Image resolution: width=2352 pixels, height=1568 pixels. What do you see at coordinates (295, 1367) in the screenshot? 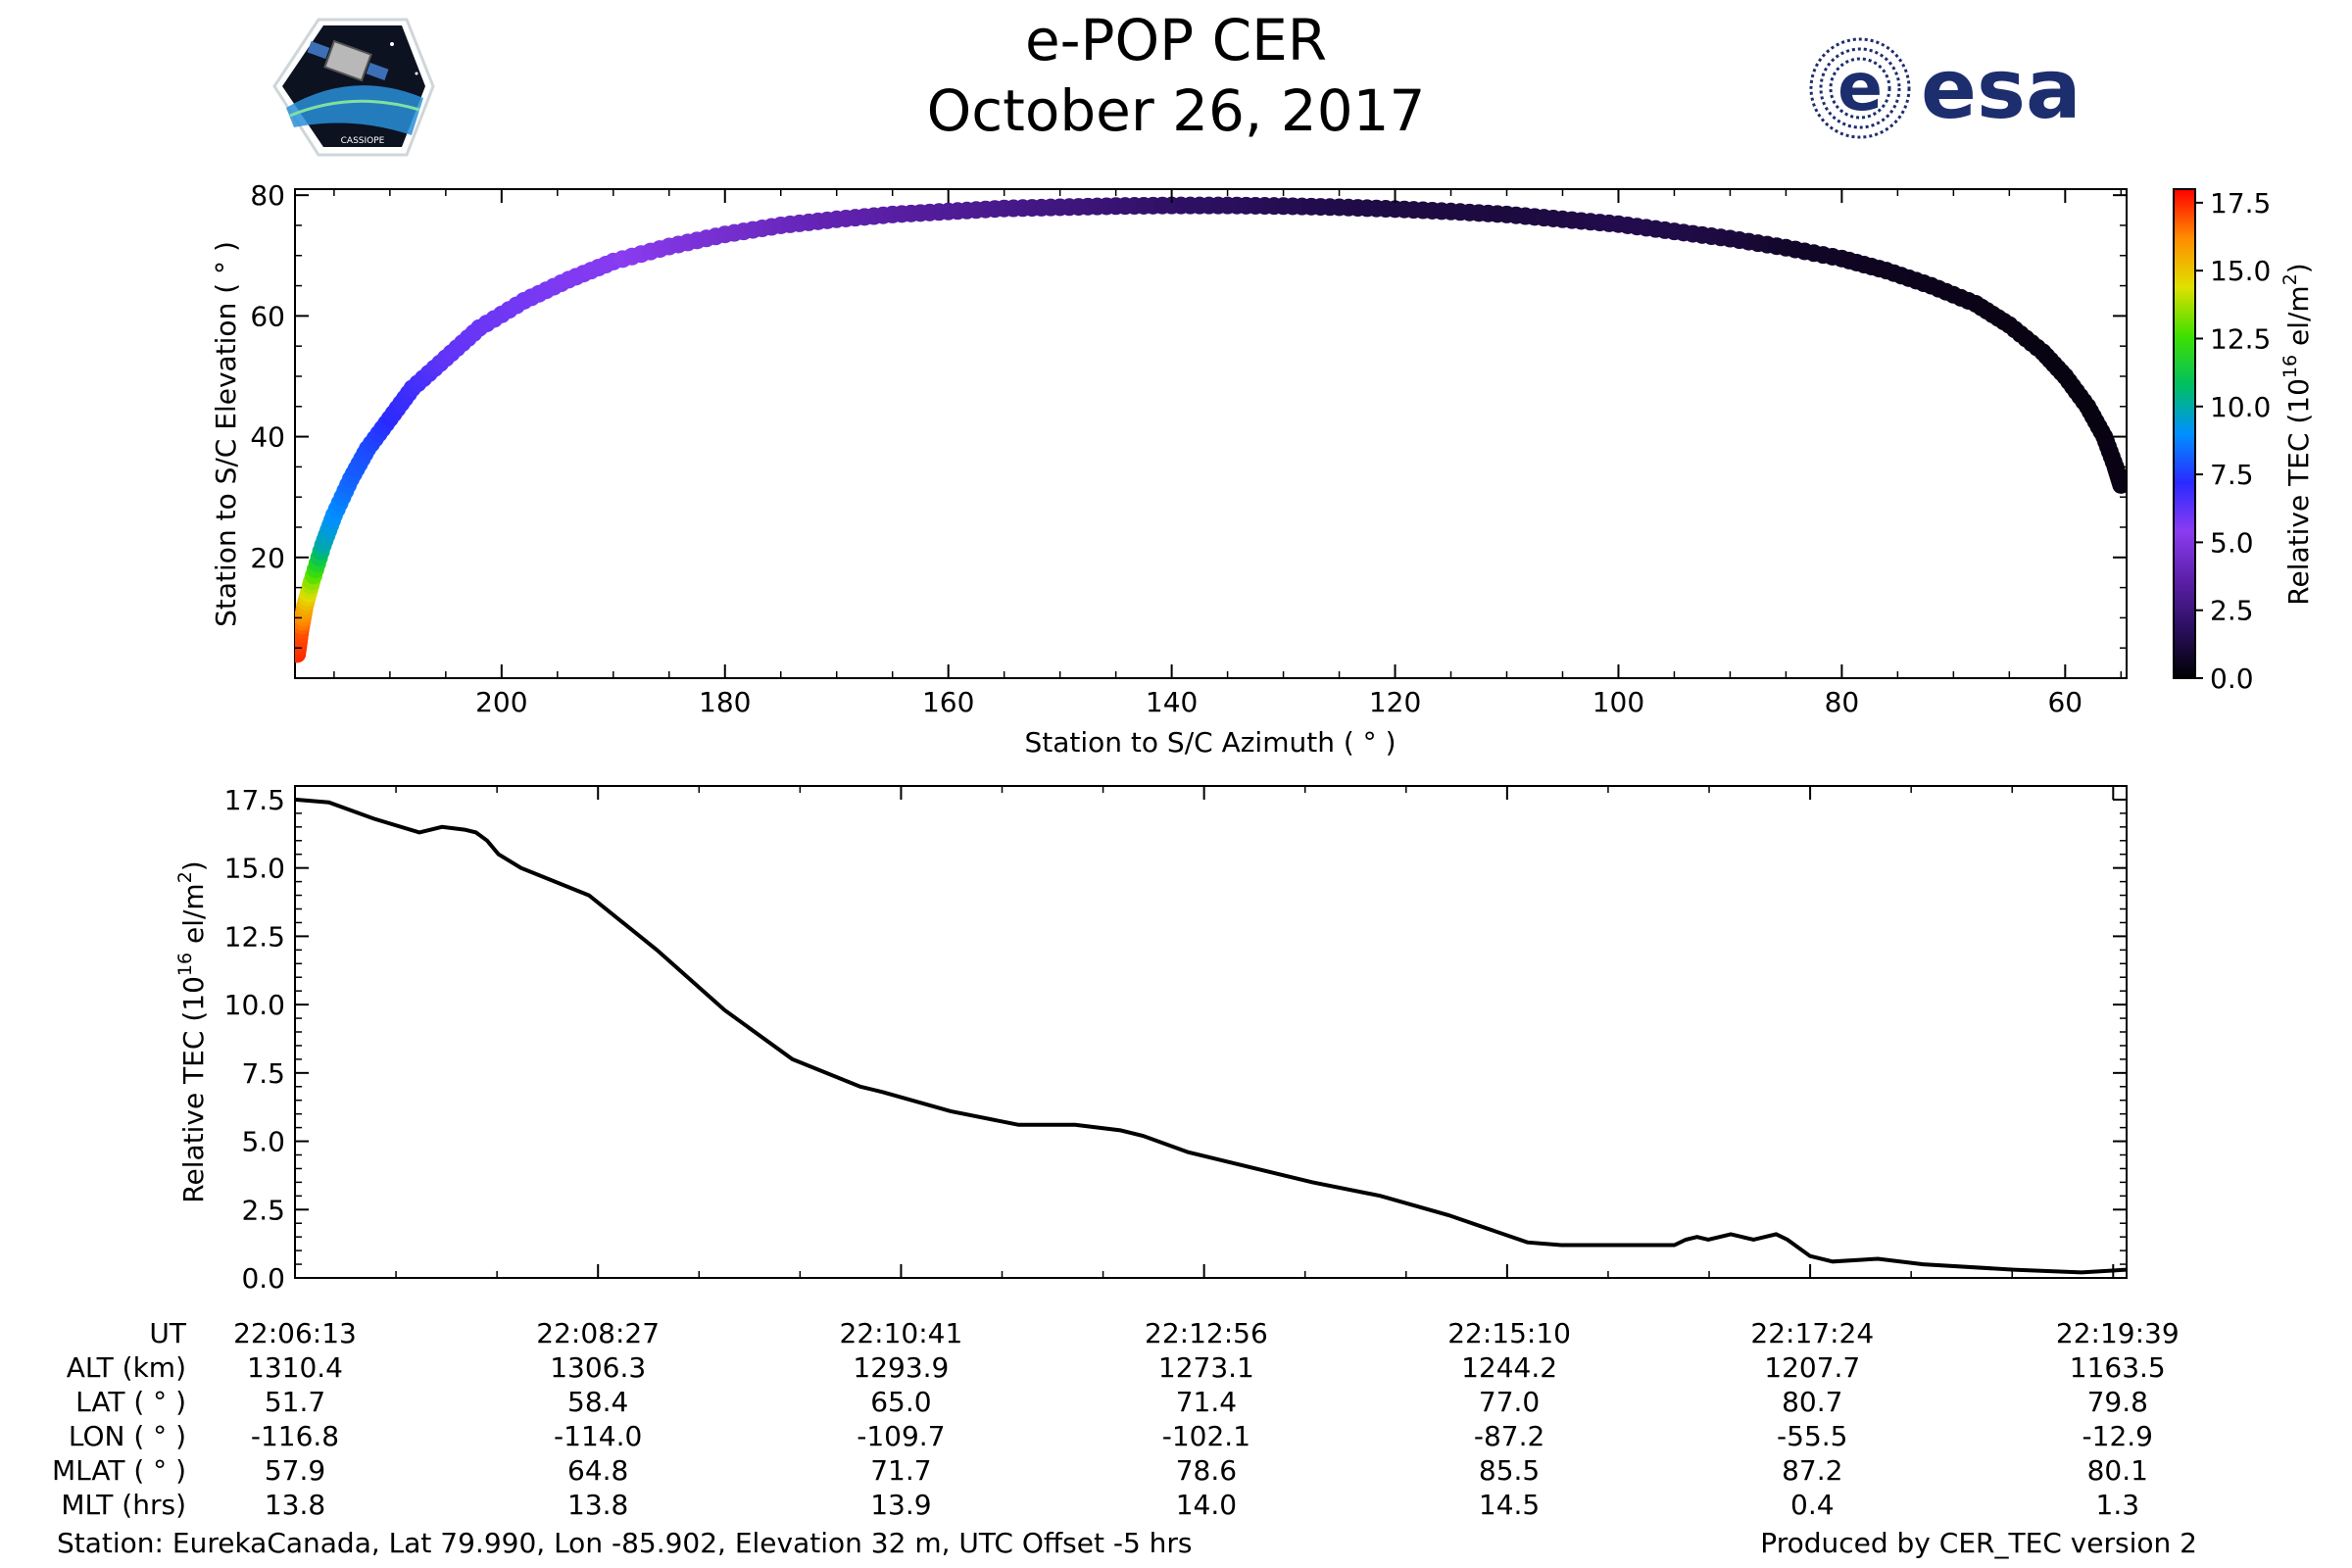
I see `ephemeris-cell: 1310.4` at bounding box center [295, 1367].